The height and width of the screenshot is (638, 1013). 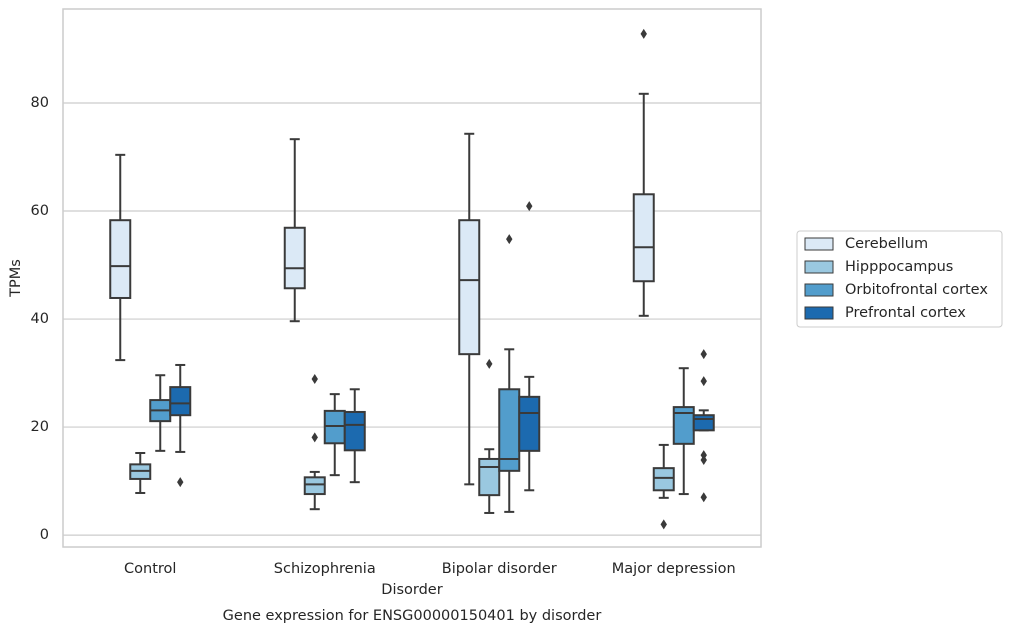 I want to click on y-axis-label: TPMs, so click(x=16, y=278).